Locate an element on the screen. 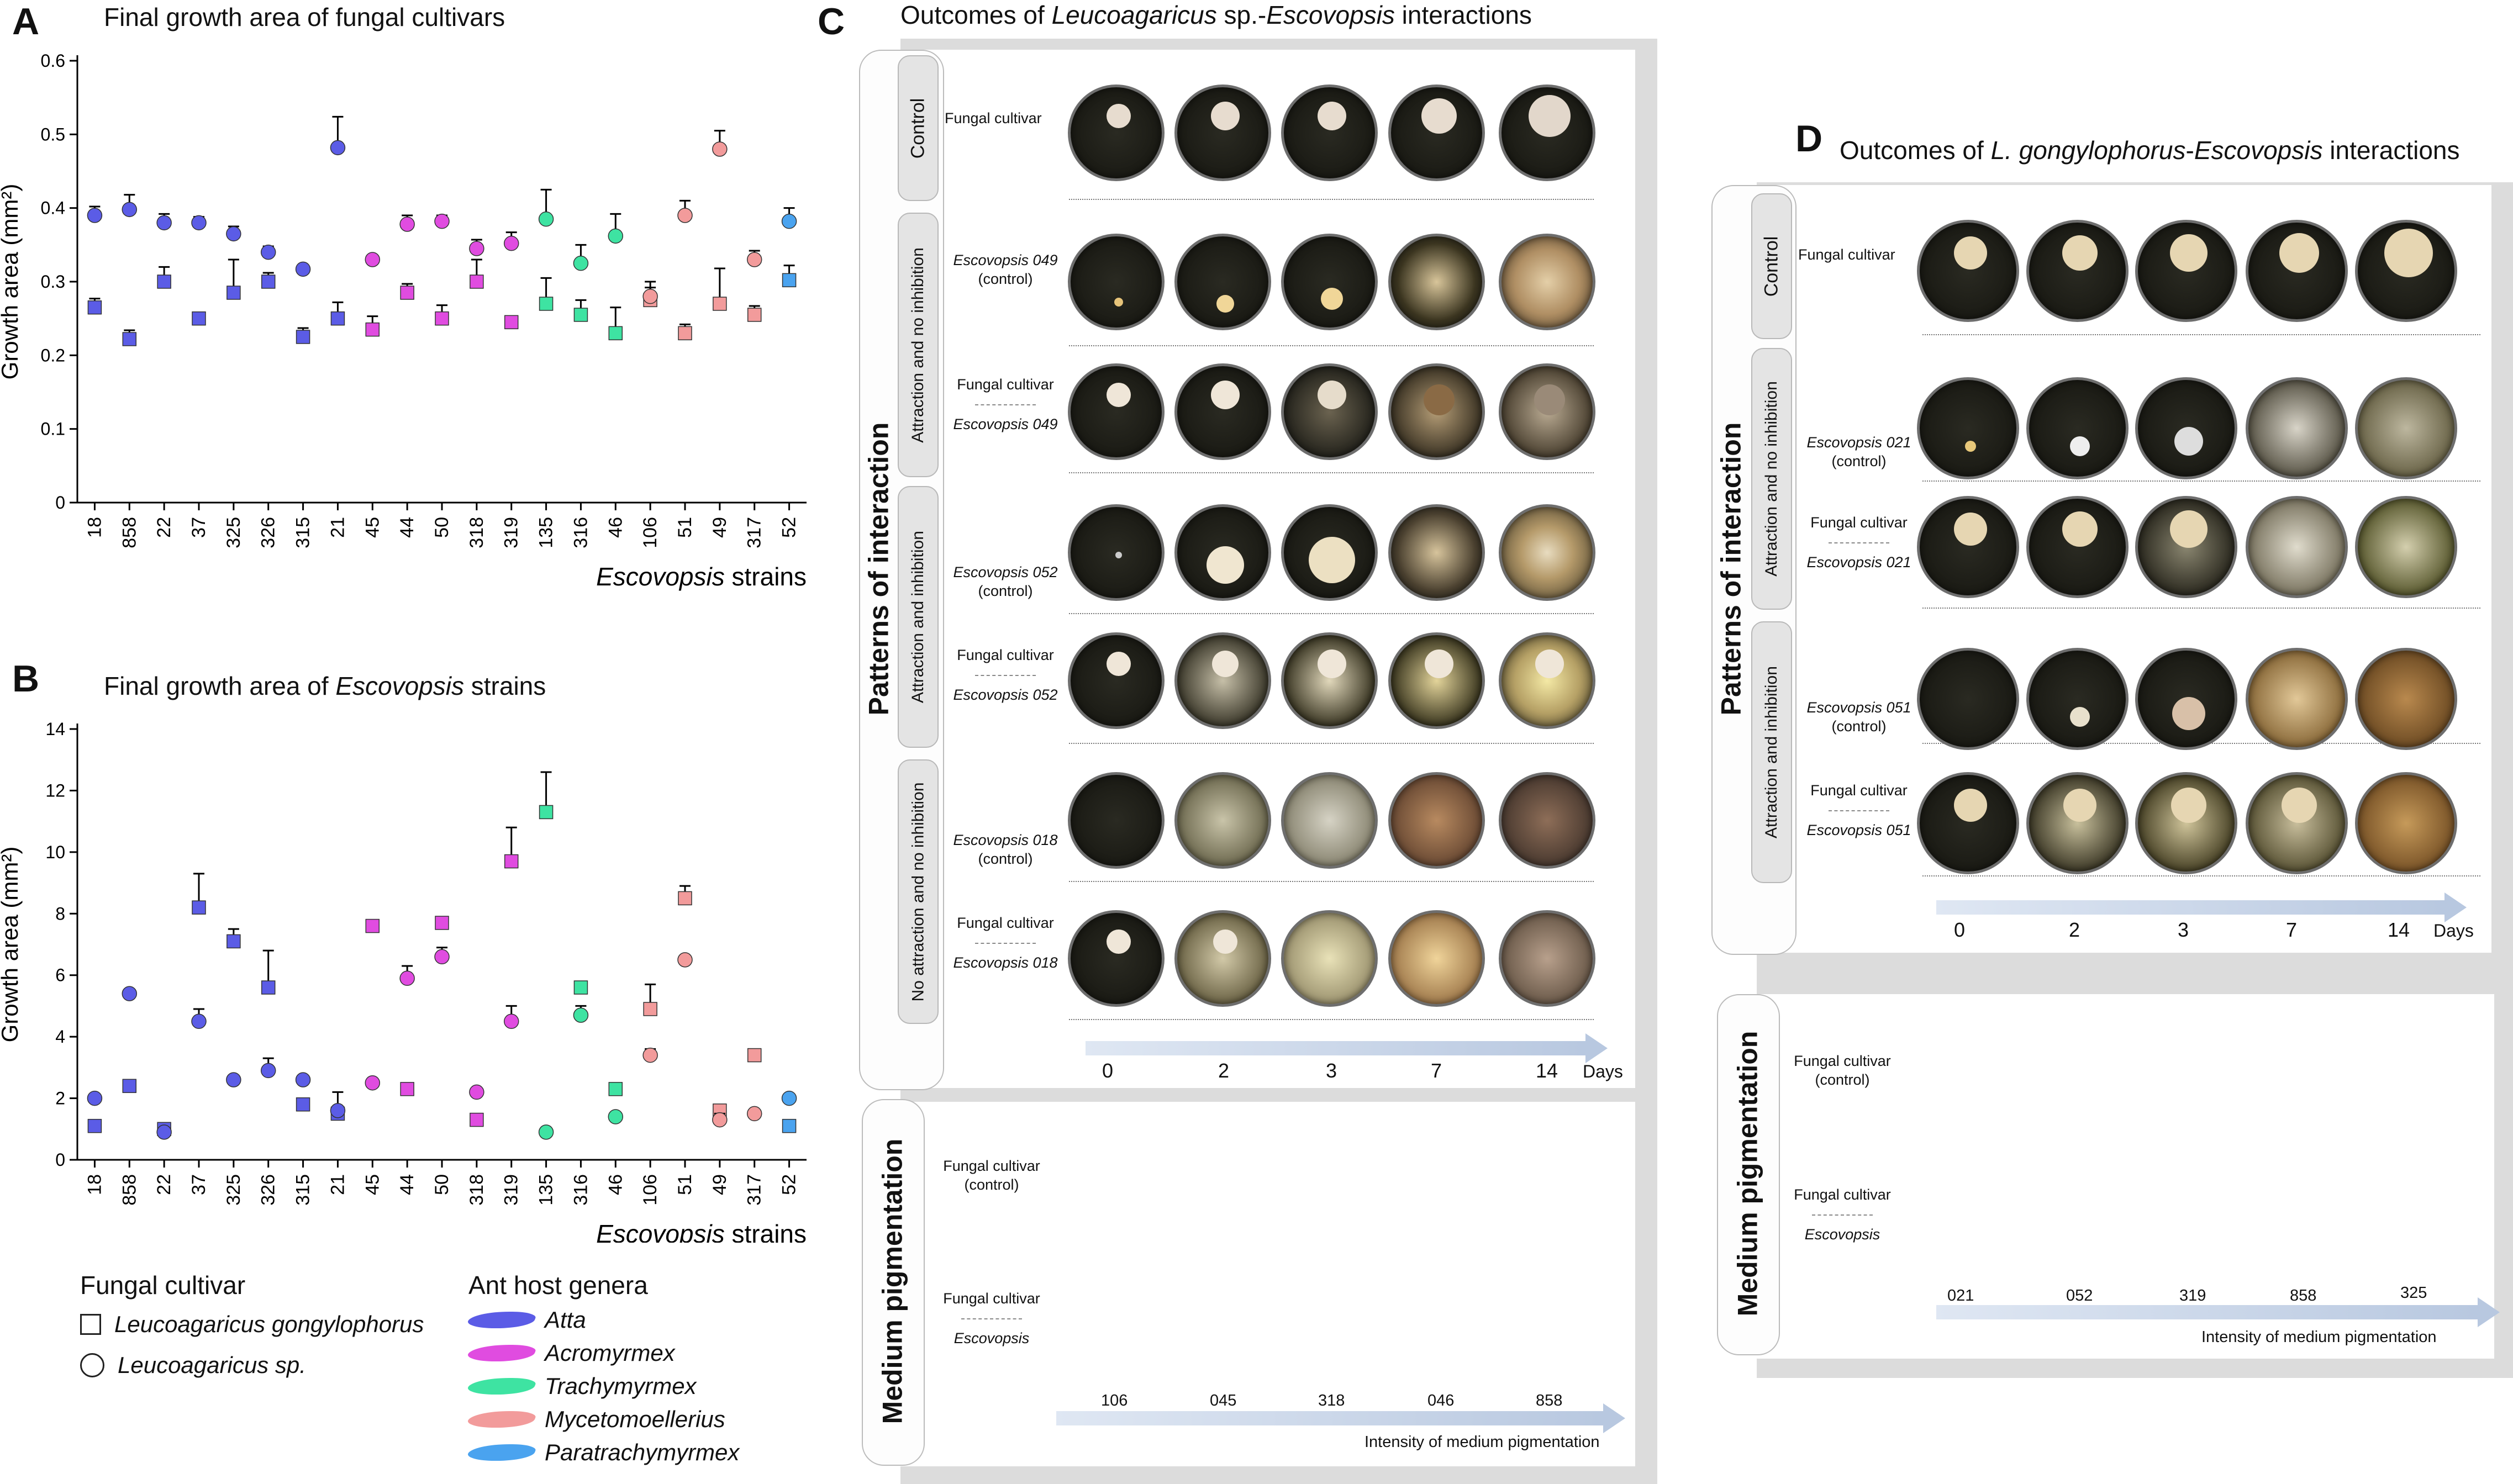  x-tick-label: 325 is located at coordinates (234, 532).